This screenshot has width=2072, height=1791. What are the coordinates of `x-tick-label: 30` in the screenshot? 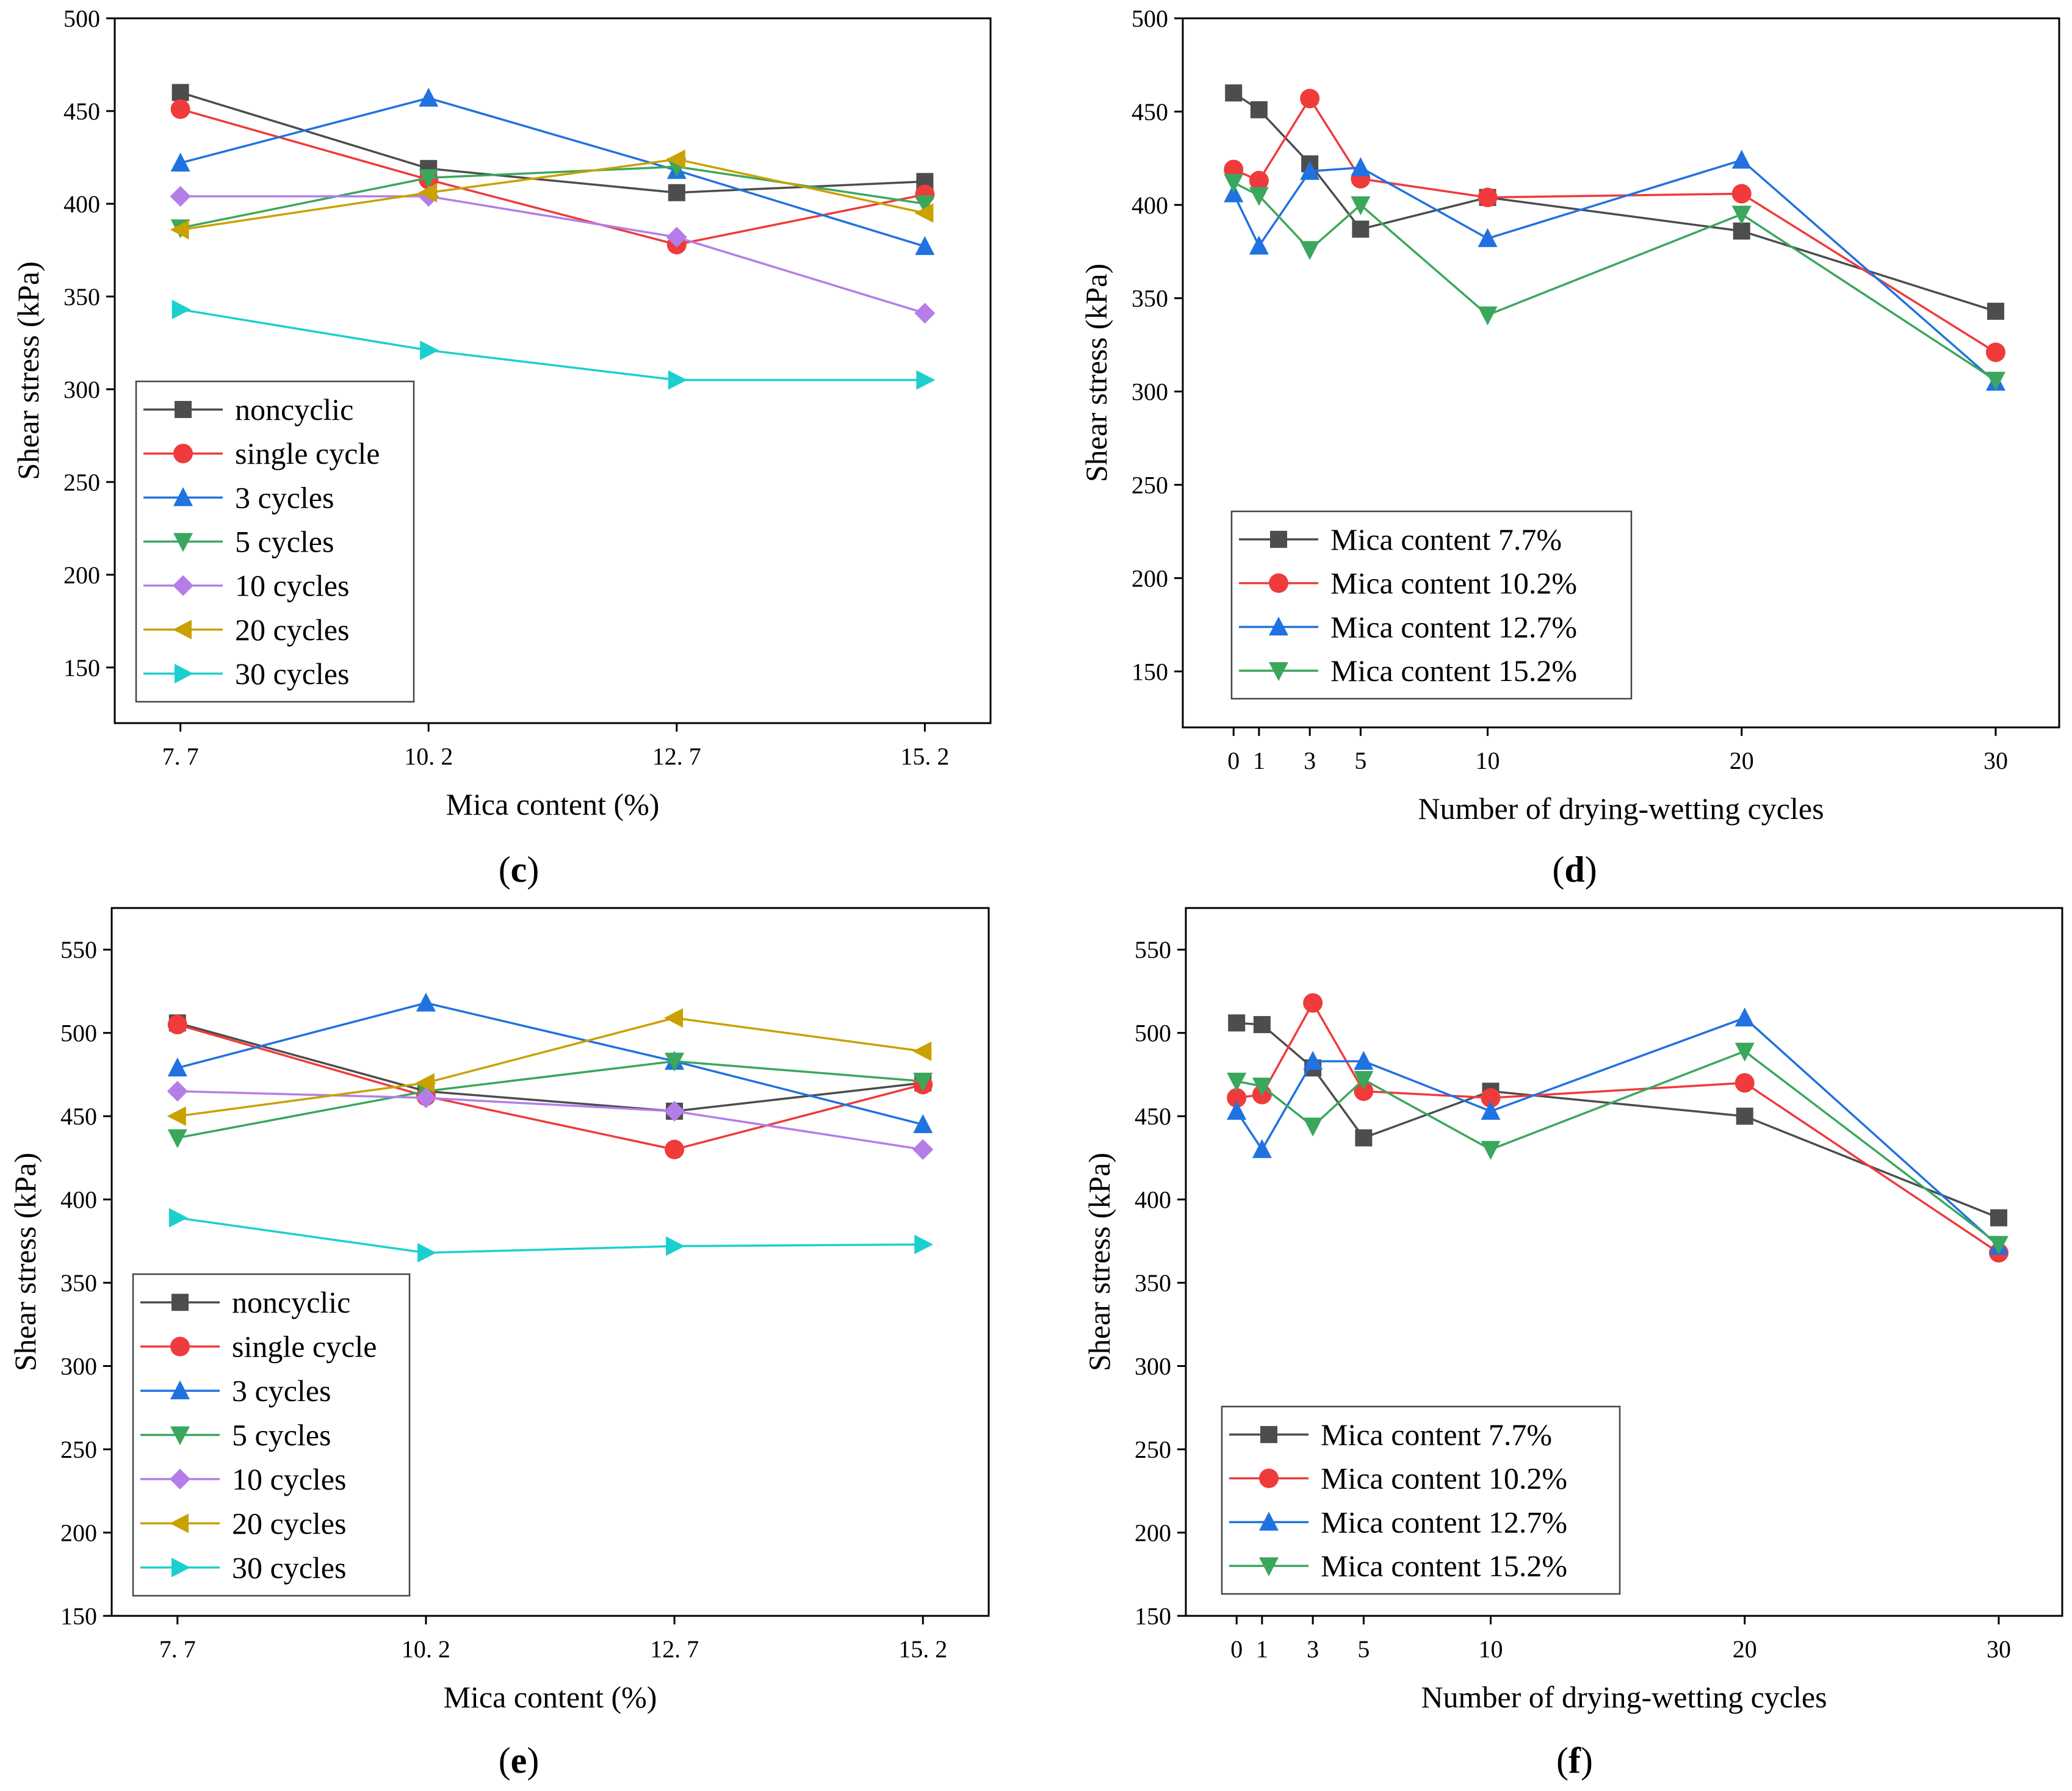 It's located at (1996, 760).